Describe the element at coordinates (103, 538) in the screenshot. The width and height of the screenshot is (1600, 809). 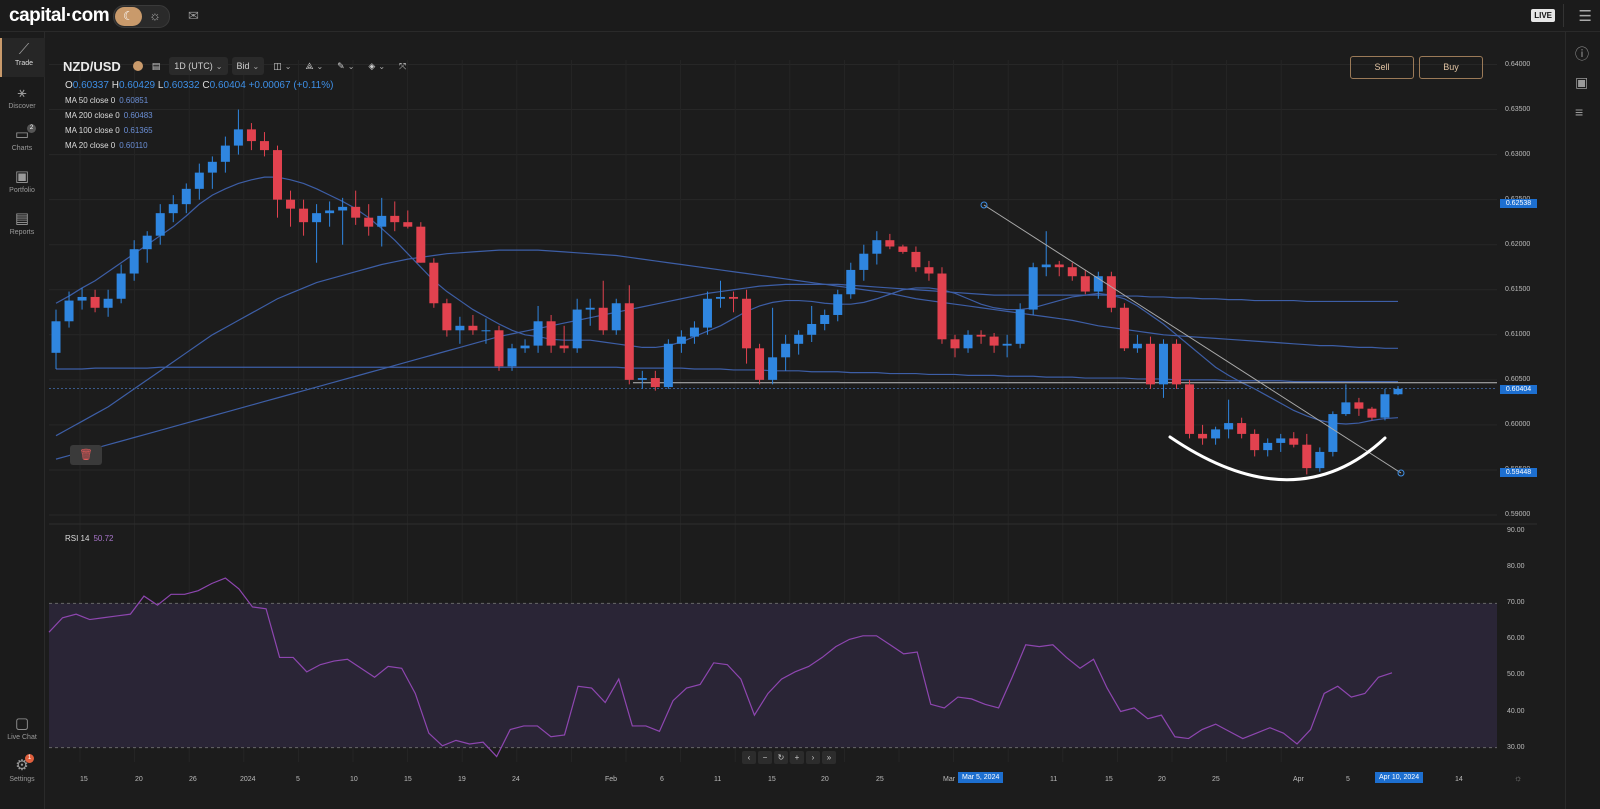
I see `rsi-value: 50.72` at that location.